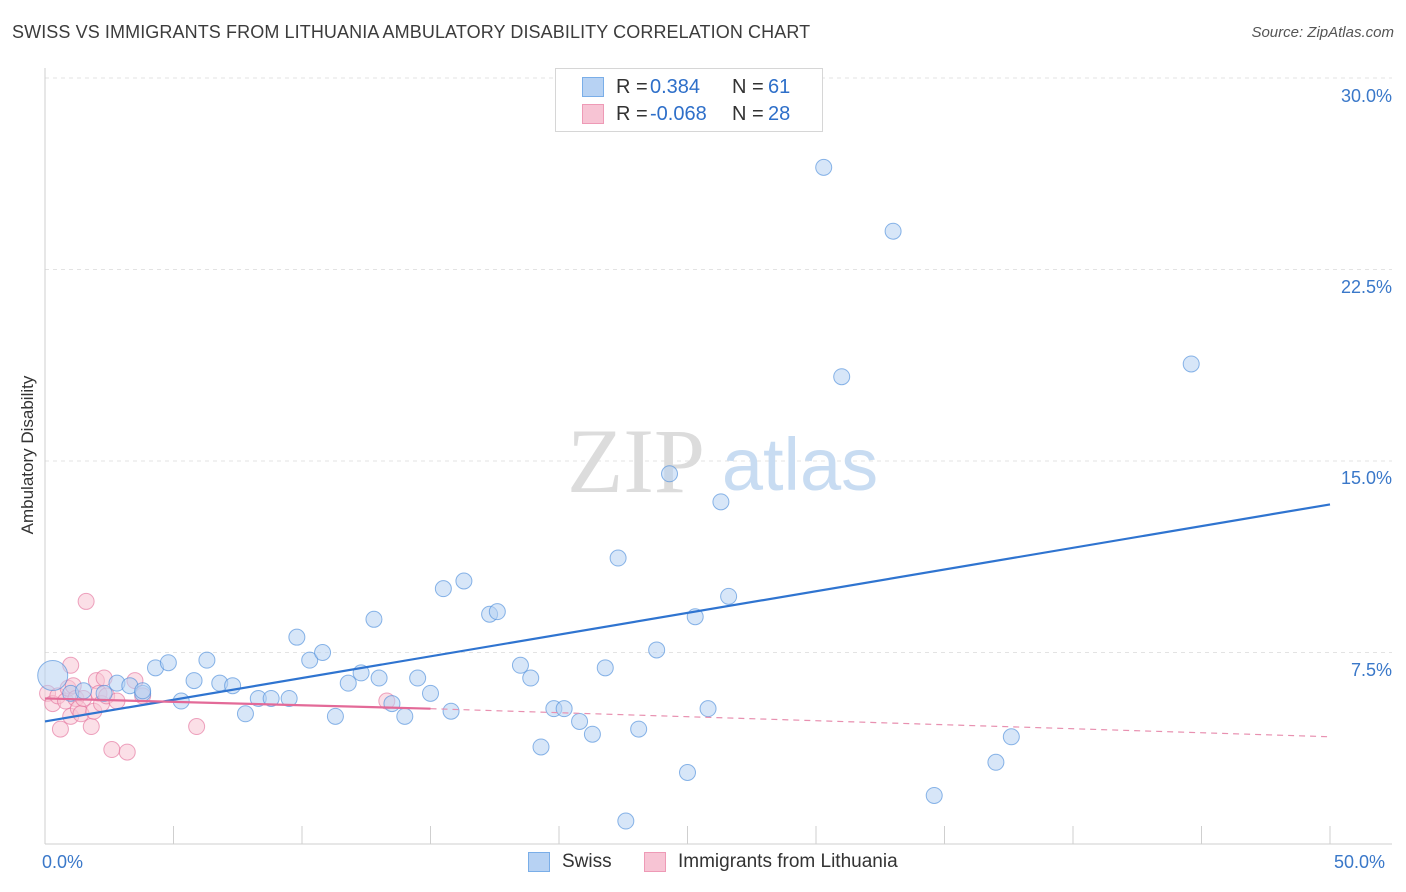  Describe the element at coordinates (636, 461) in the screenshot. I see `watermark-zip: ZIP` at that location.